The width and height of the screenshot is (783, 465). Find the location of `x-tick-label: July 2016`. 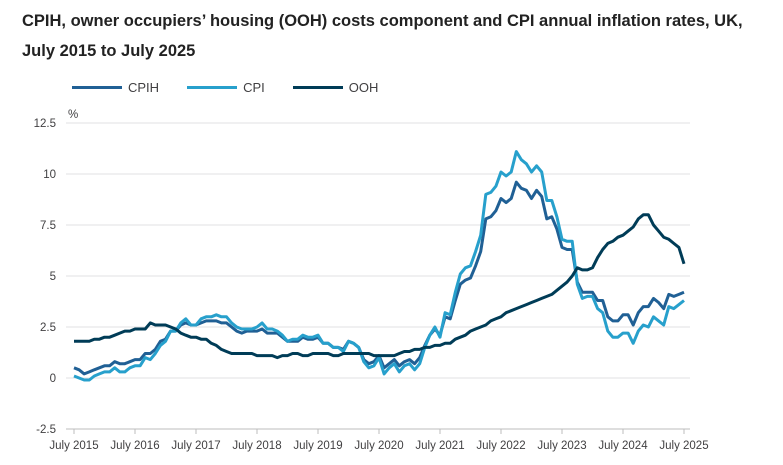

x-tick-label: July 2016 is located at coordinates (134, 446).